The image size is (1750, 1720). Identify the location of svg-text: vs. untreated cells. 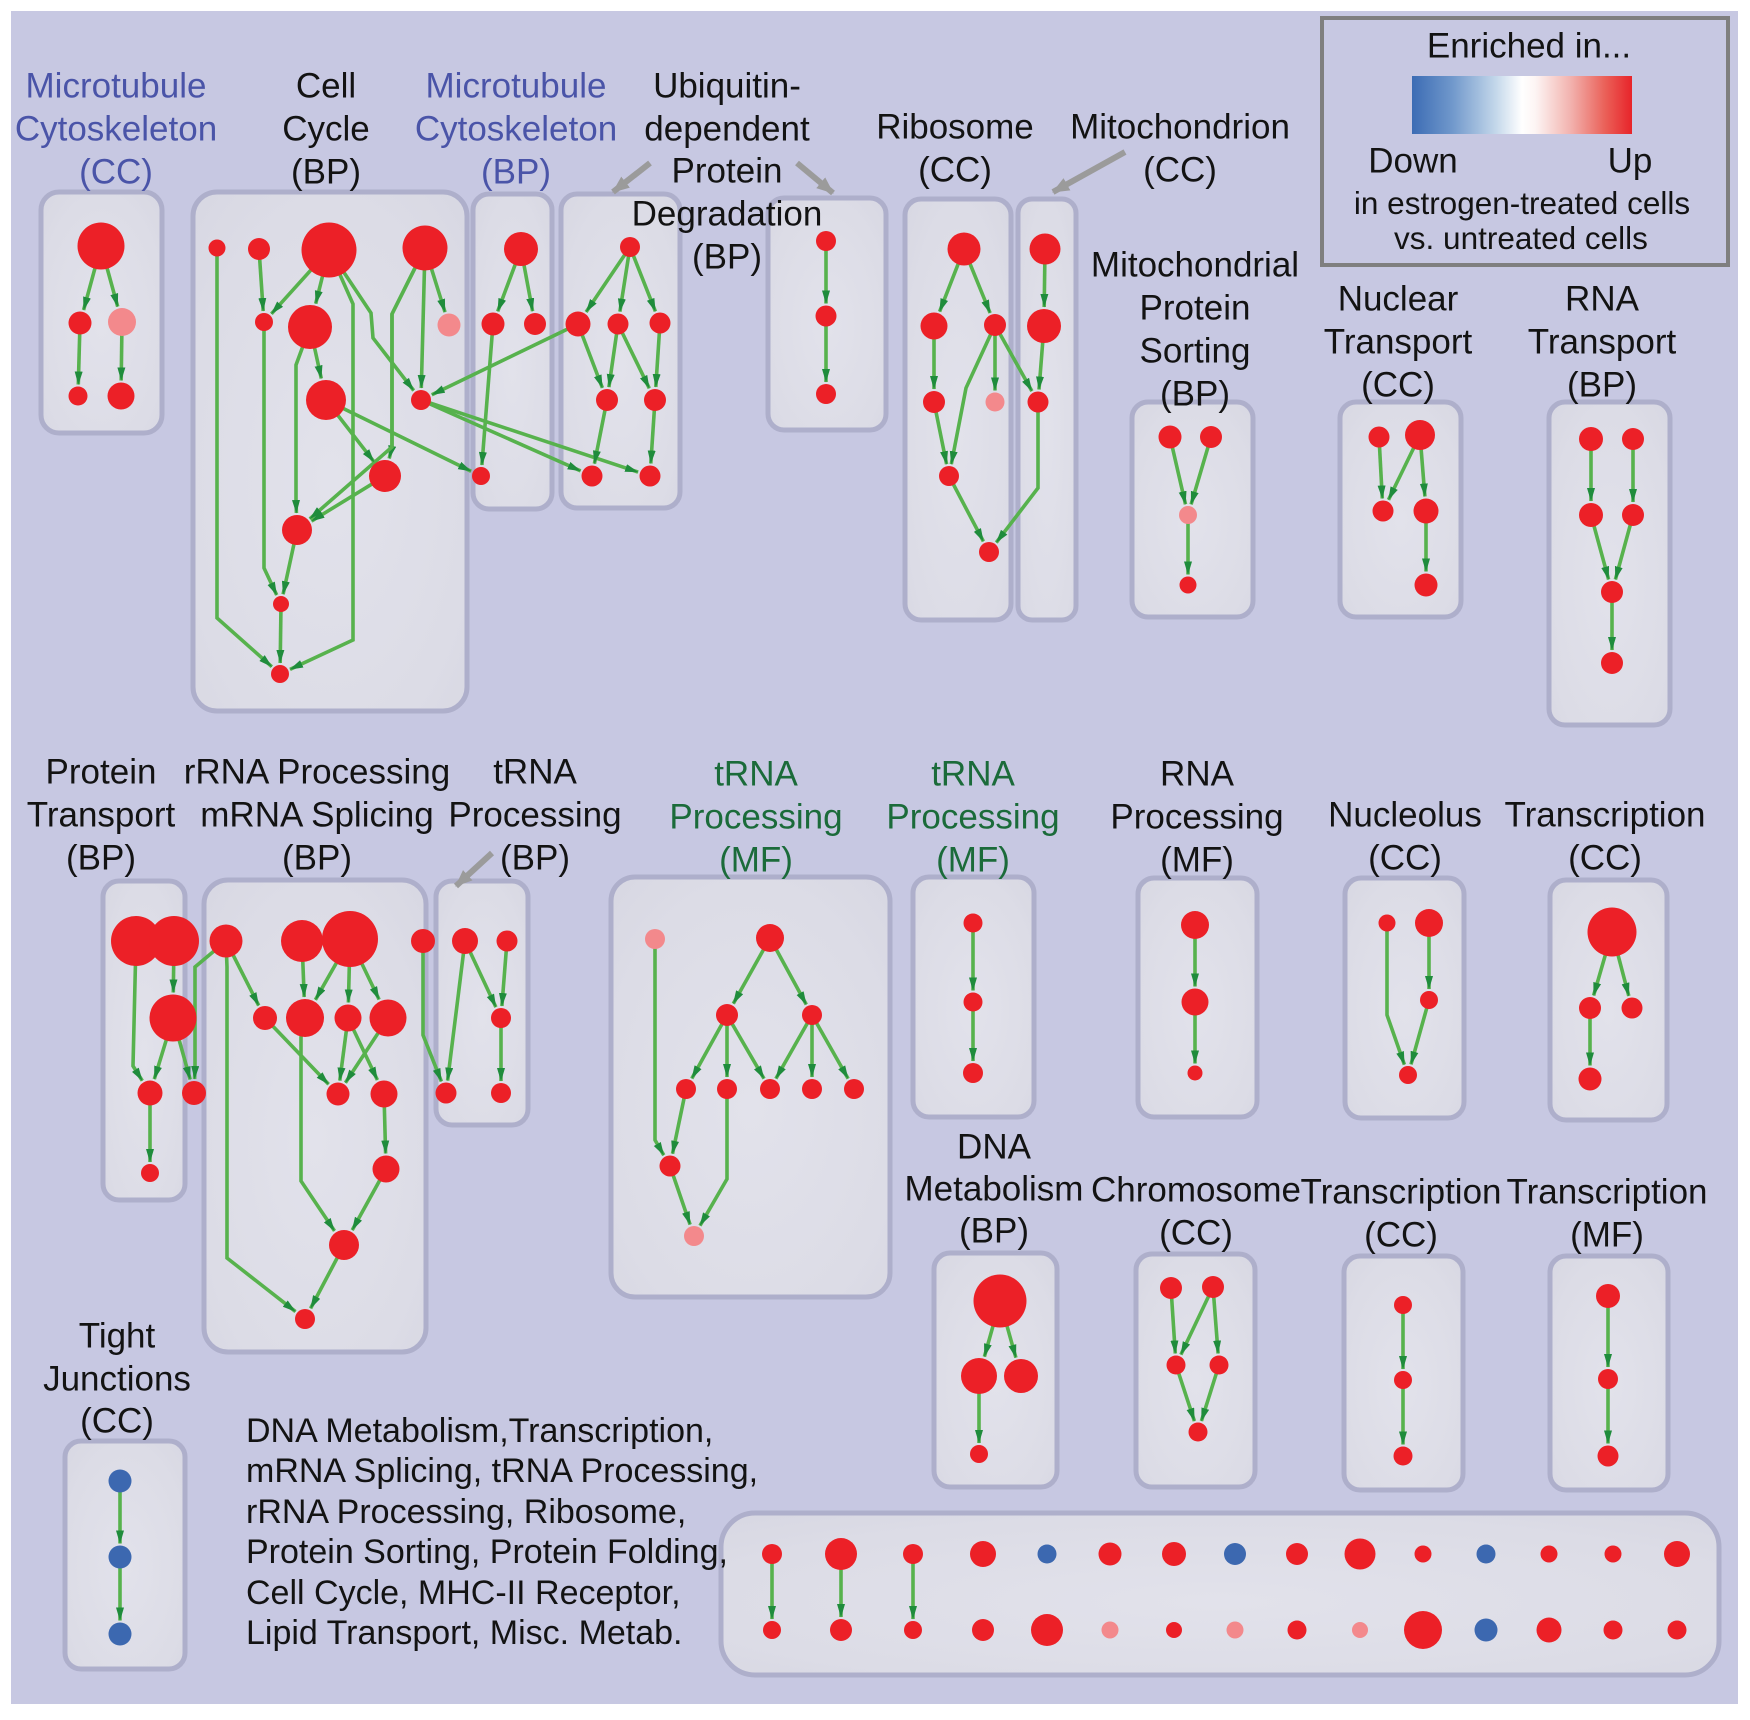
(1521, 238).